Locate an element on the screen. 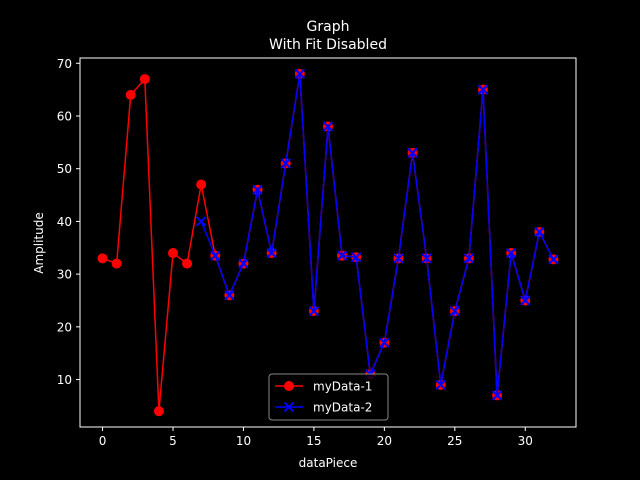 Image resolution: width=640 pixels, height=480 pixels. legend-label-mydata-2: myData-2 is located at coordinates (342, 408).